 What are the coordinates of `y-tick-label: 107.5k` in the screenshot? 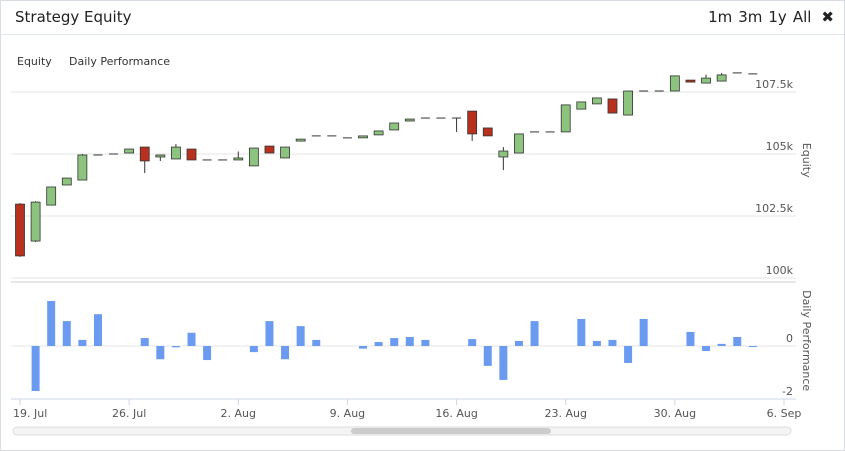 It's located at (774, 84).